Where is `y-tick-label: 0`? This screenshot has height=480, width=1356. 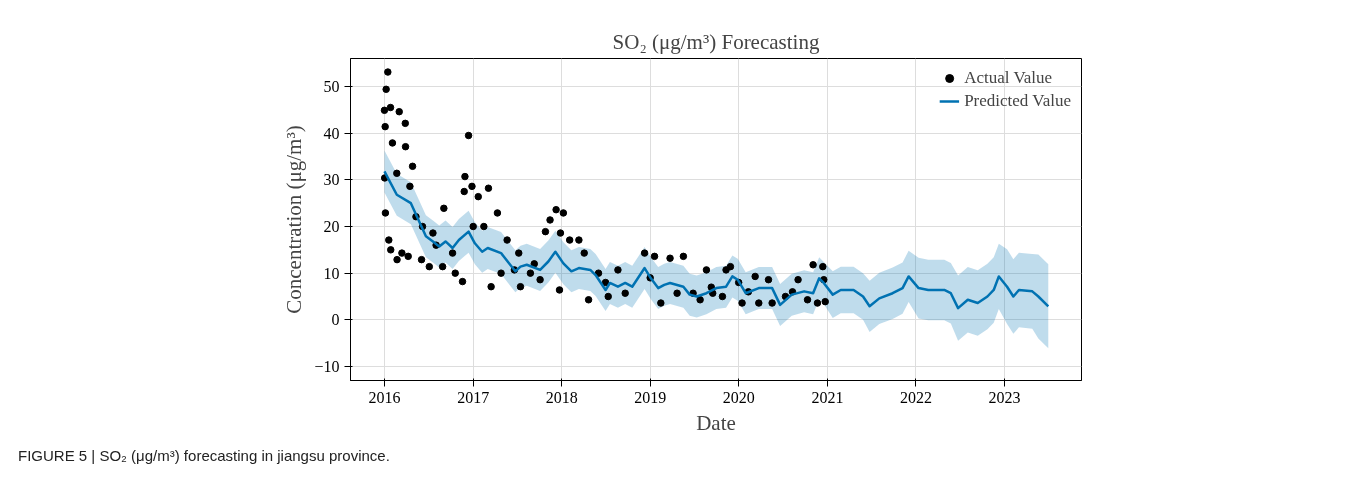 y-tick-label: 0 is located at coordinates (335, 320).